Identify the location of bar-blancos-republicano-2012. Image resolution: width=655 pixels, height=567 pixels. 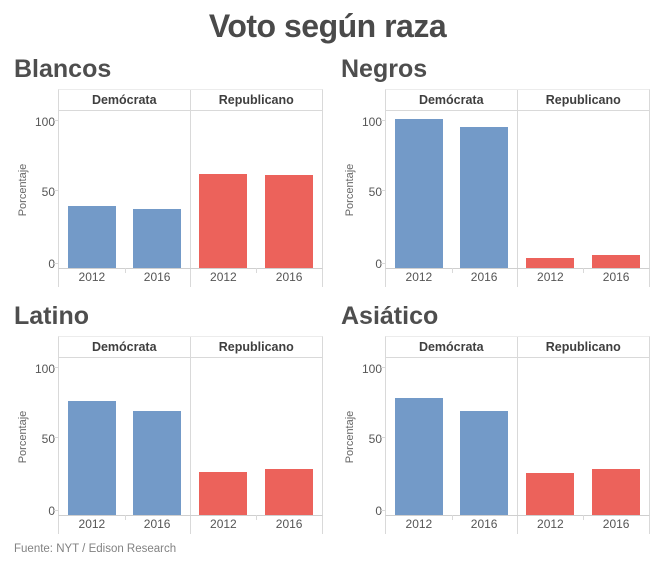
(223, 220).